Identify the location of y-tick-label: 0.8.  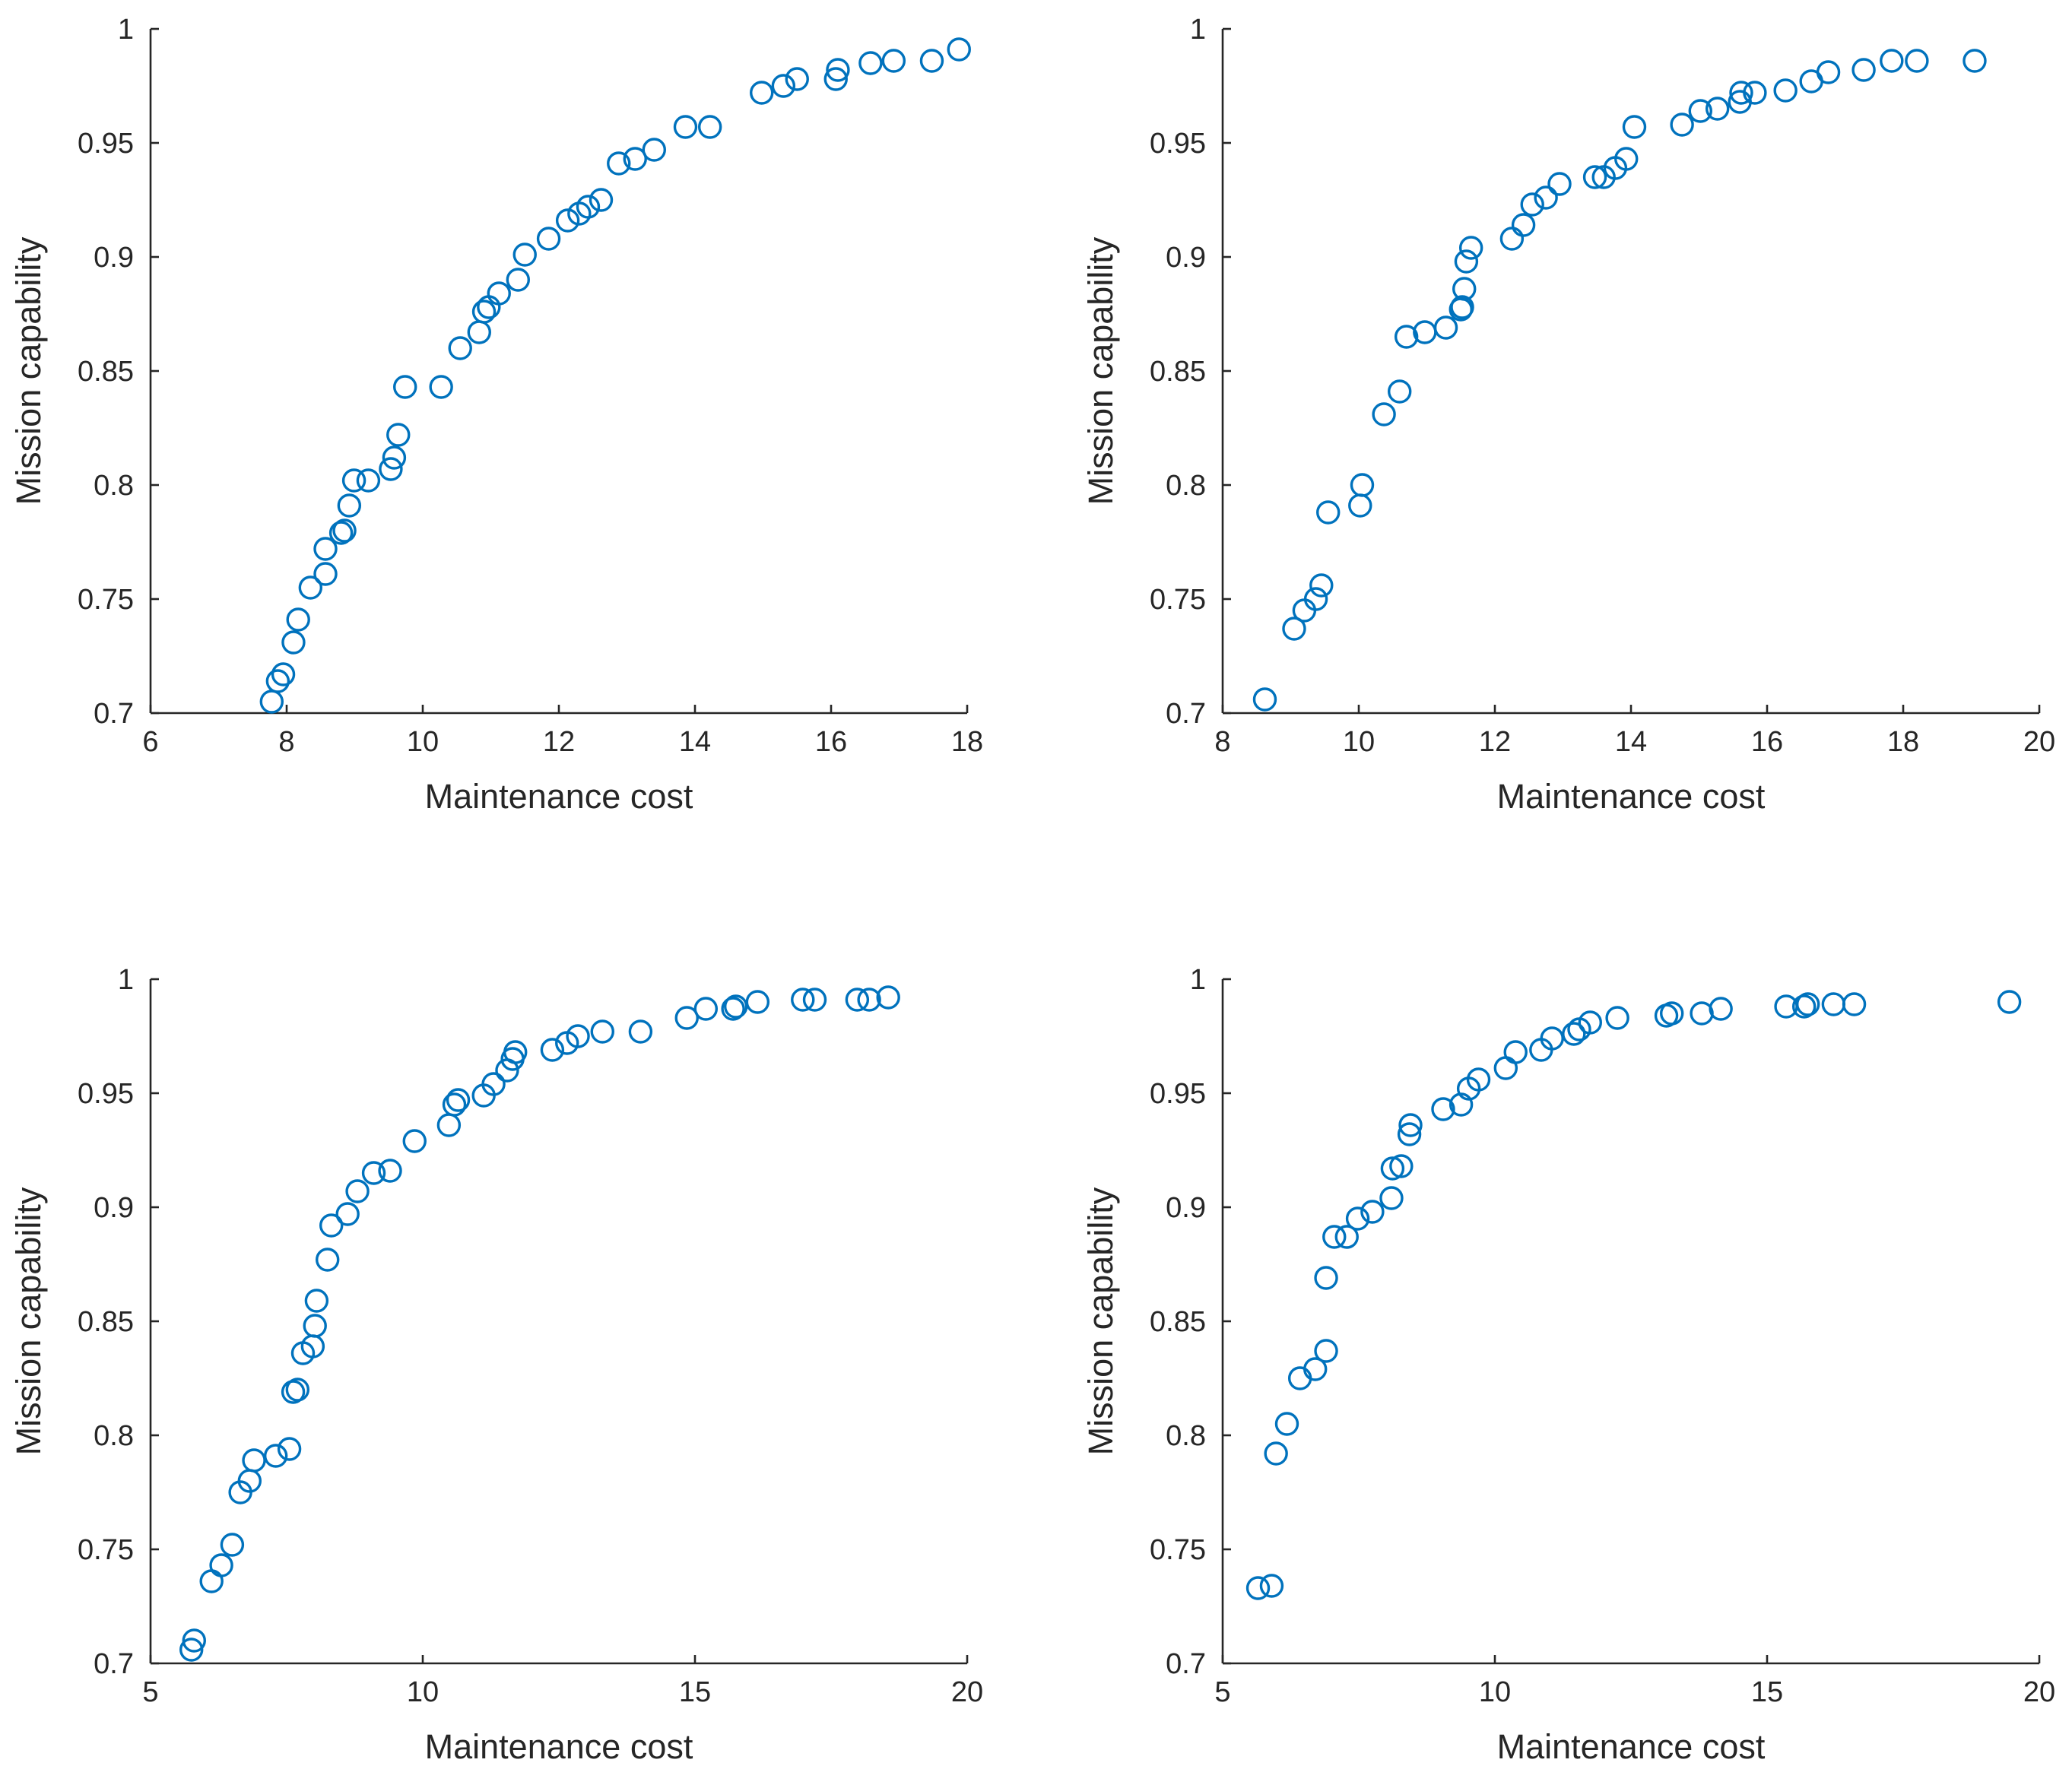
(114, 1436).